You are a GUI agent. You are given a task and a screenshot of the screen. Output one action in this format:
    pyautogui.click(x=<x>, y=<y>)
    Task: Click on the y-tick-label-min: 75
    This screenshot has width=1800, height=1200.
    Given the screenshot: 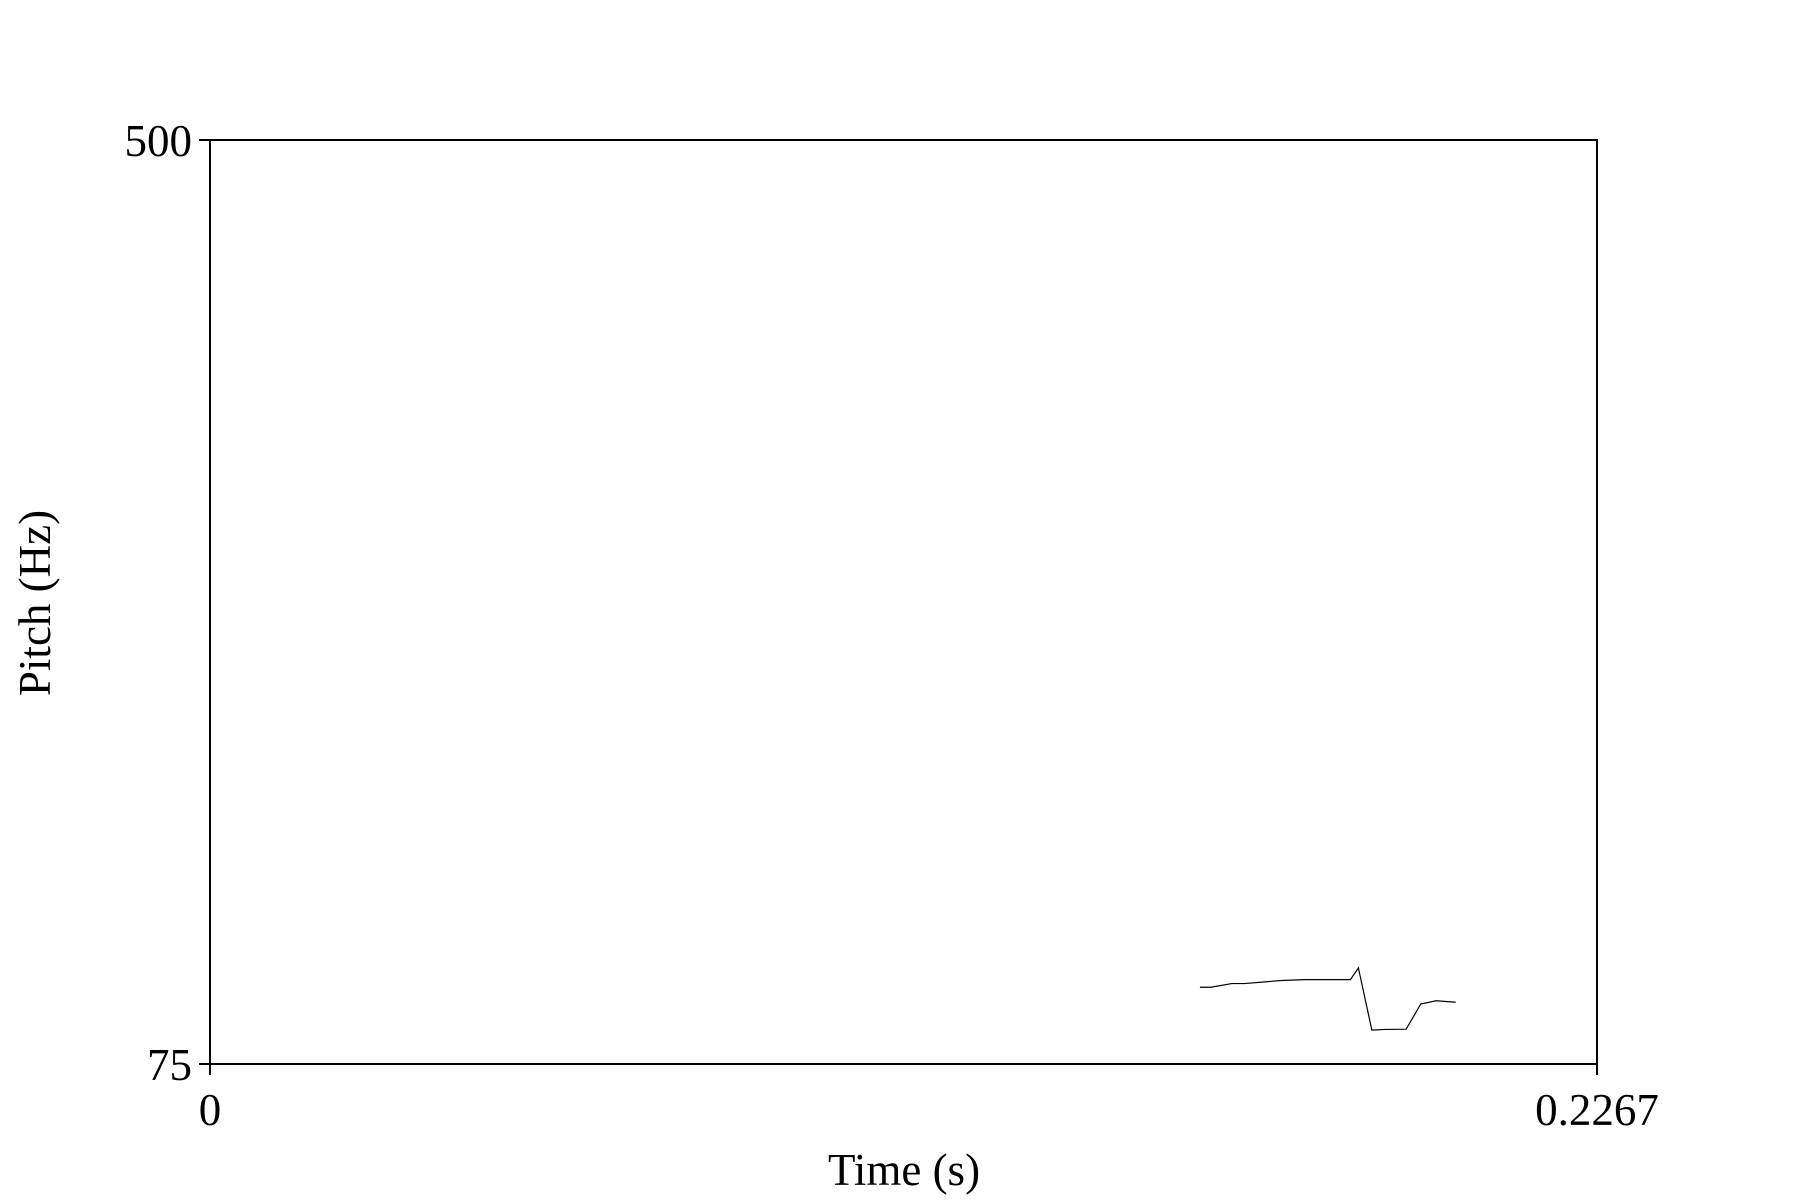 What is the action you would take?
    pyautogui.click(x=169, y=1065)
    